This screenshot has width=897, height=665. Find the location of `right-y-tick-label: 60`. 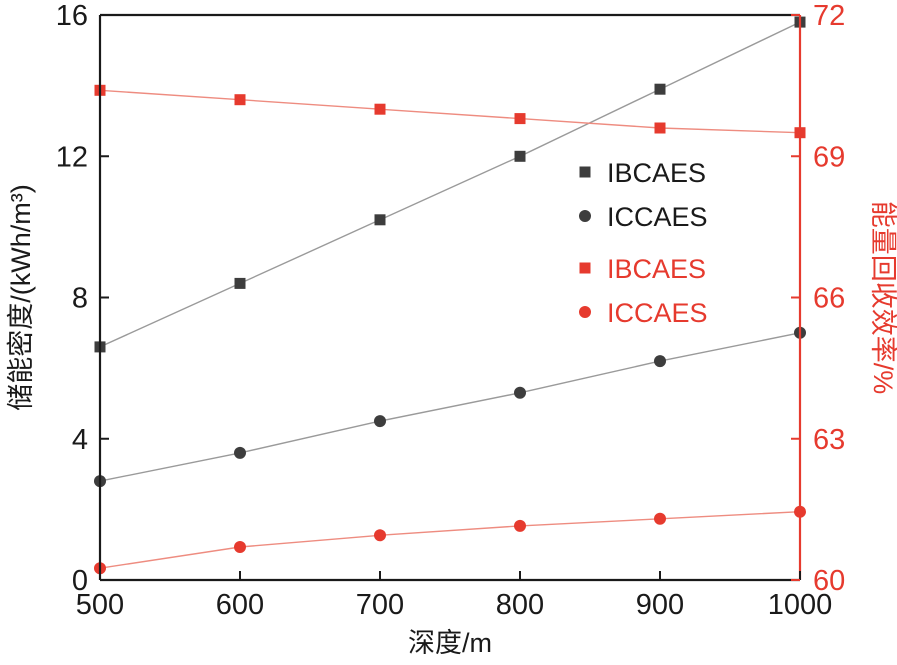

right-y-tick-label: 60 is located at coordinates (829, 581).